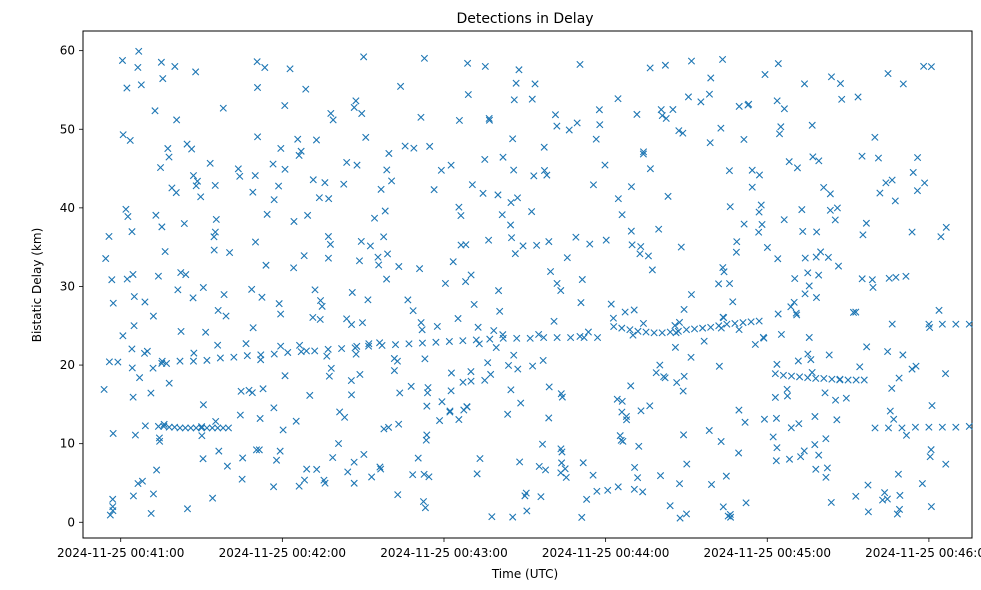 Image resolution: width=981 pixels, height=590 pixels. What do you see at coordinates (524, 574) in the screenshot?
I see `x-axis-title: Time (UTC)` at bounding box center [524, 574].